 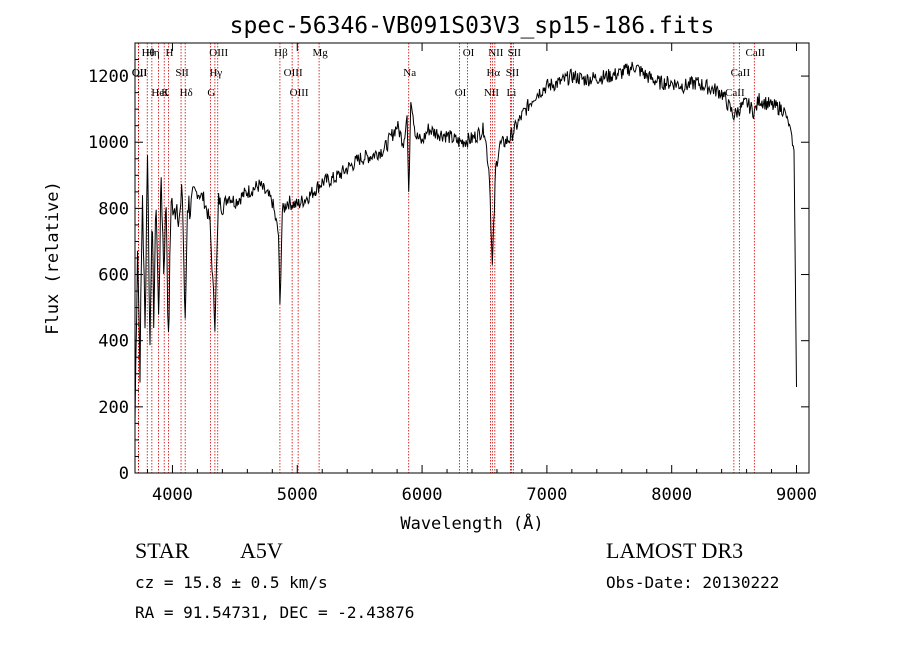 I want to click on x-tick-label: 5000, so click(x=297, y=495).